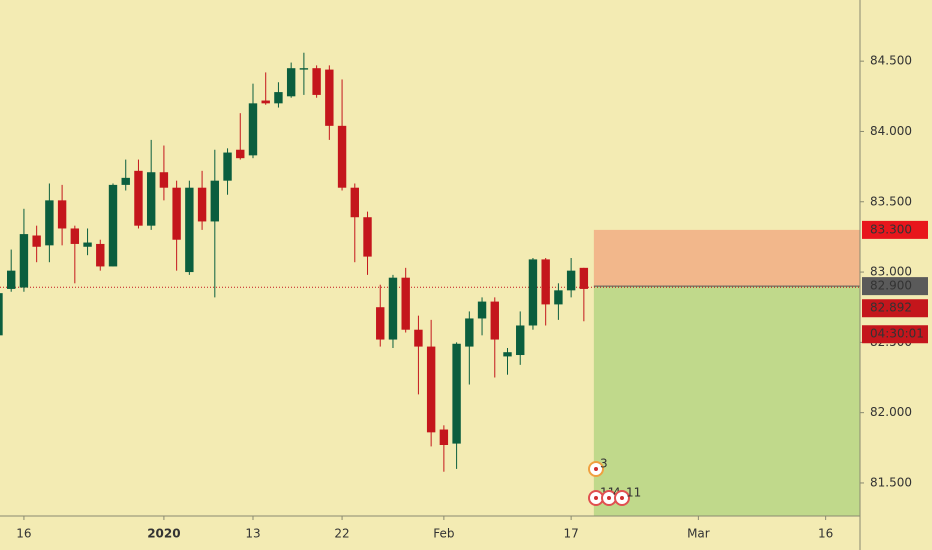  I want to click on x-tick-label: 2020, so click(163, 534).